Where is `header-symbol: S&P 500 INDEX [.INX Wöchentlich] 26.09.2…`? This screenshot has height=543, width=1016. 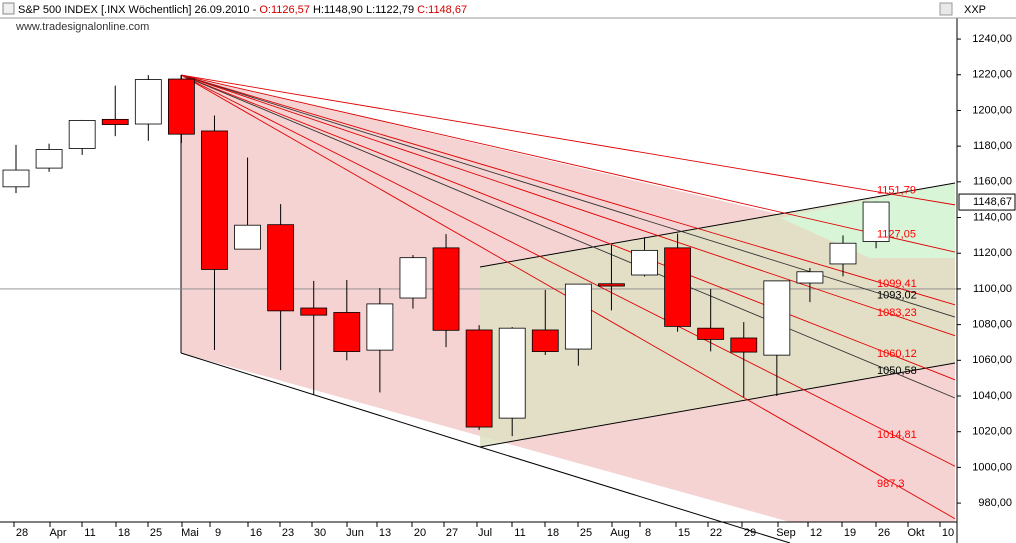
header-symbol: S&P 500 INDEX [.INX Wöchentlich] 26.09.2… is located at coordinates (137, 10).